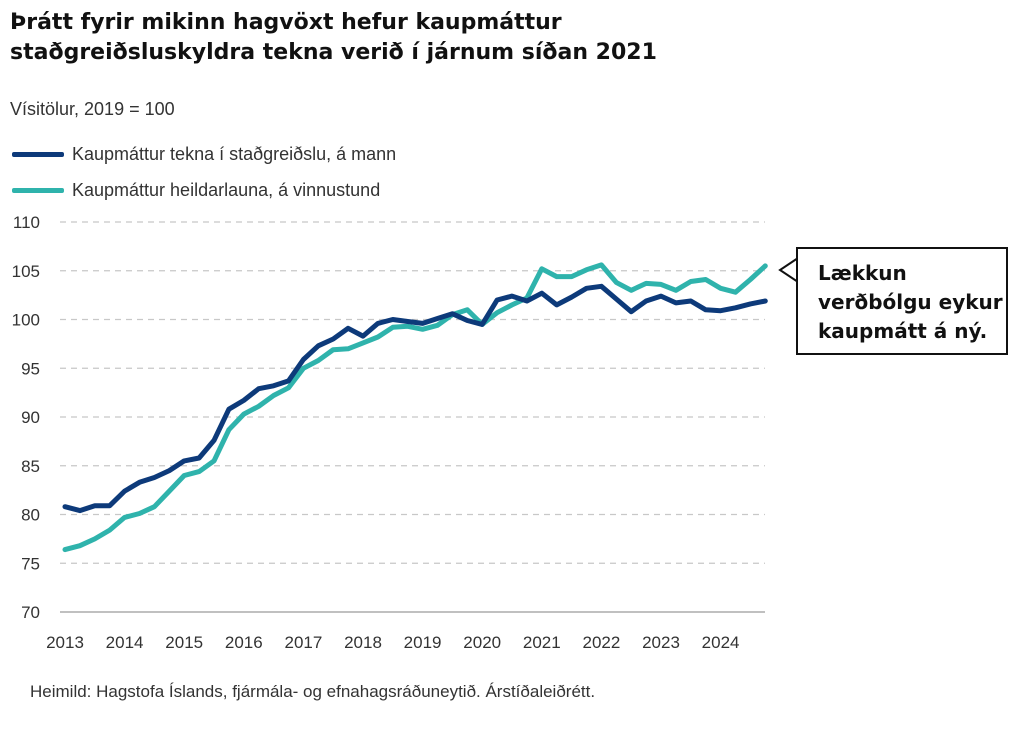  Describe the element at coordinates (423, 642) in the screenshot. I see `x-tick-label-2019: 2019` at that location.